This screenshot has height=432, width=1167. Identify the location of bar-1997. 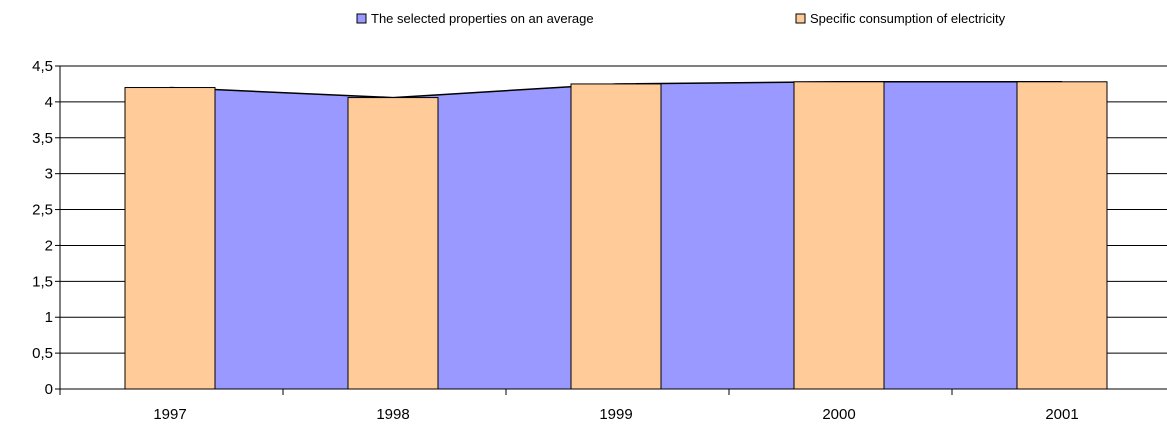
(170, 238).